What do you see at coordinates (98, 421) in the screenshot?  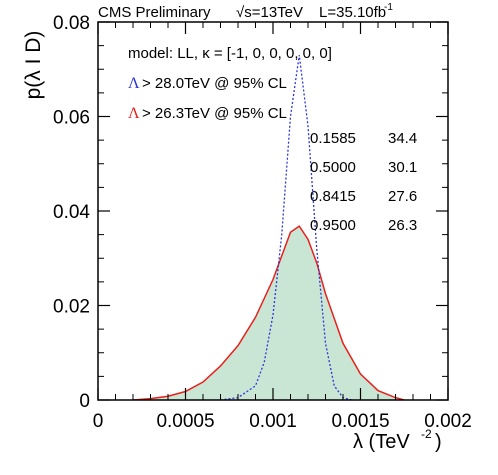 I see `x-tick-label: 0` at bounding box center [98, 421].